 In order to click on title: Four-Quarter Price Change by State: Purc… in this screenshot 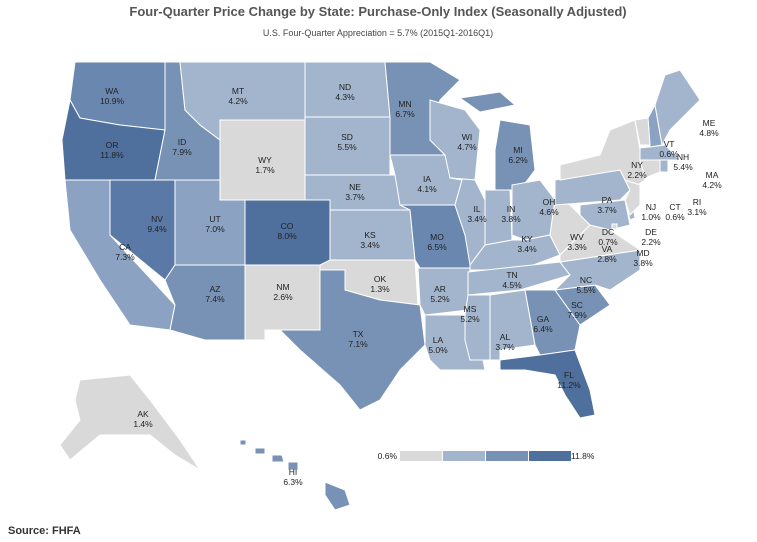, I will do `click(377, 11)`.